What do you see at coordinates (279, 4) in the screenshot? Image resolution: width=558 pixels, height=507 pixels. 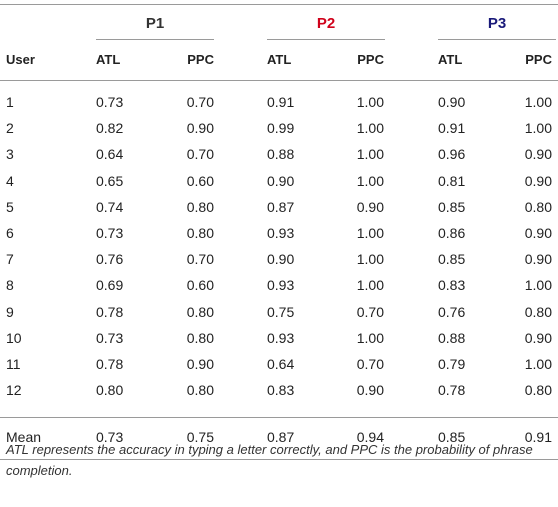 I see `top-rule` at bounding box center [279, 4].